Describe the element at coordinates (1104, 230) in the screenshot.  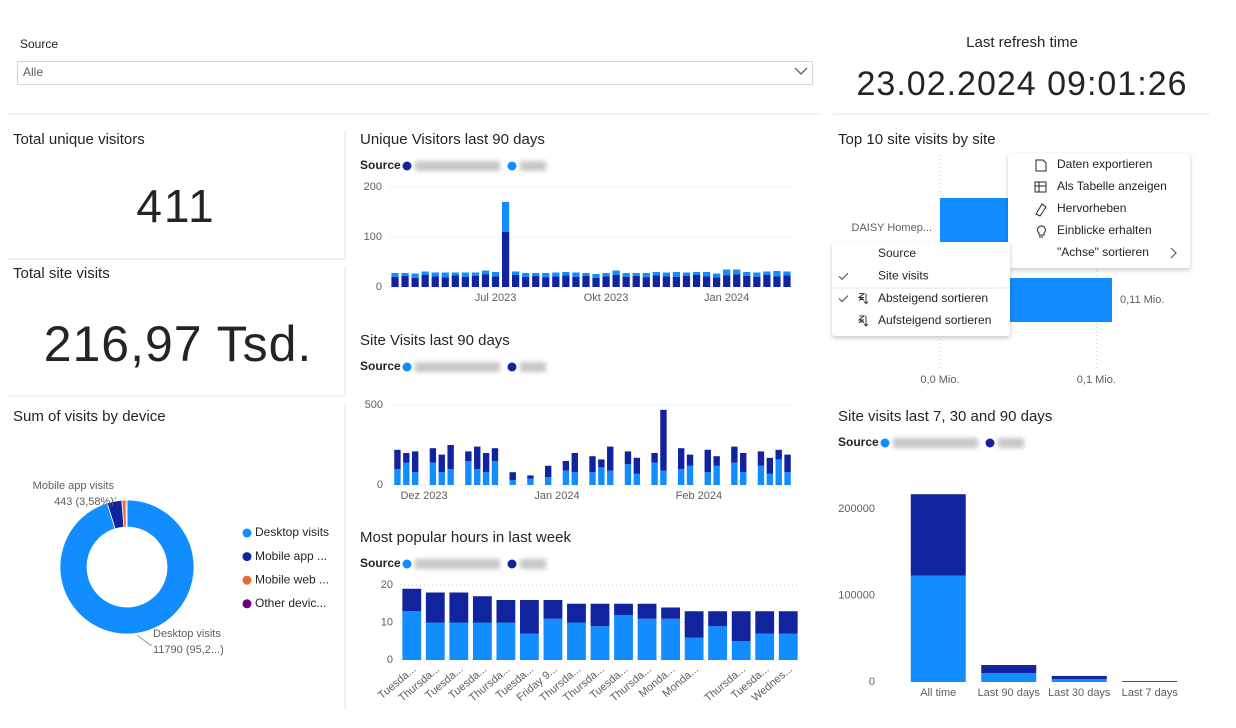
I see `menu-item: Einblicke erhalten` at that location.